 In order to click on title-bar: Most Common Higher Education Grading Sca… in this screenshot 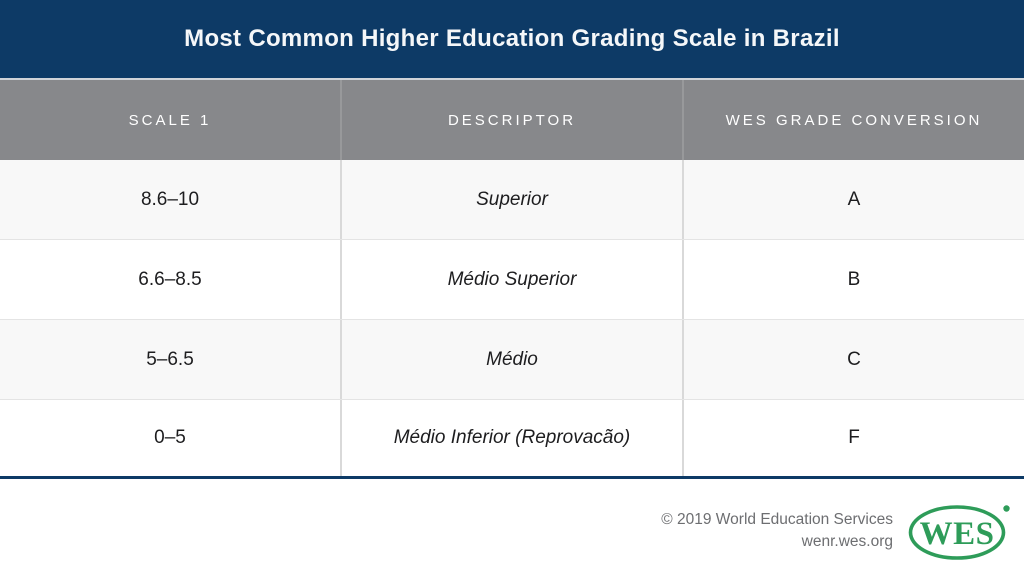, I will do `click(512, 39)`.